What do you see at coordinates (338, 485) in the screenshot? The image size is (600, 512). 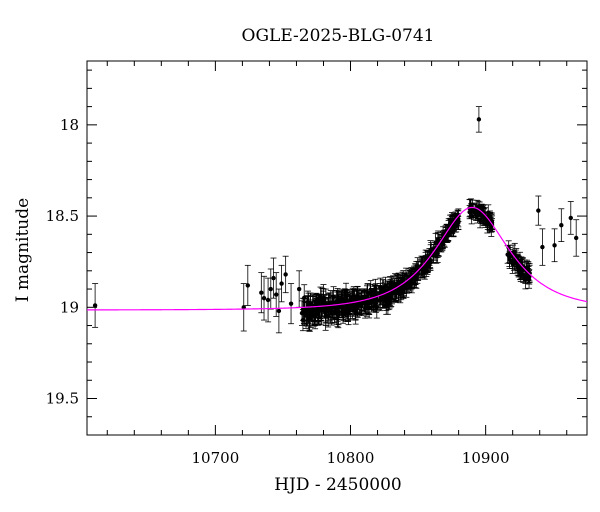 I see `x-axis-label: HJD - 2450000` at bounding box center [338, 485].